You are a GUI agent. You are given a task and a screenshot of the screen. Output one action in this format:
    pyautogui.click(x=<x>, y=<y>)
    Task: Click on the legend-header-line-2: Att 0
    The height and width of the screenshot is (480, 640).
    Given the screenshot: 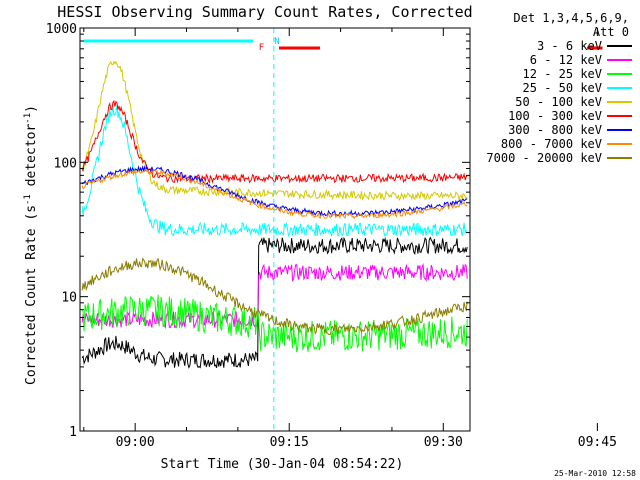 What is the action you would take?
    pyautogui.click(x=611, y=32)
    